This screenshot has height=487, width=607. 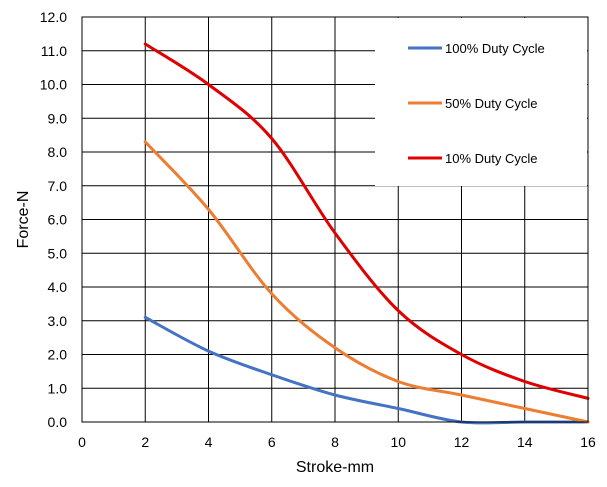 I want to click on y-tick-label: 6.0, so click(x=58, y=220).